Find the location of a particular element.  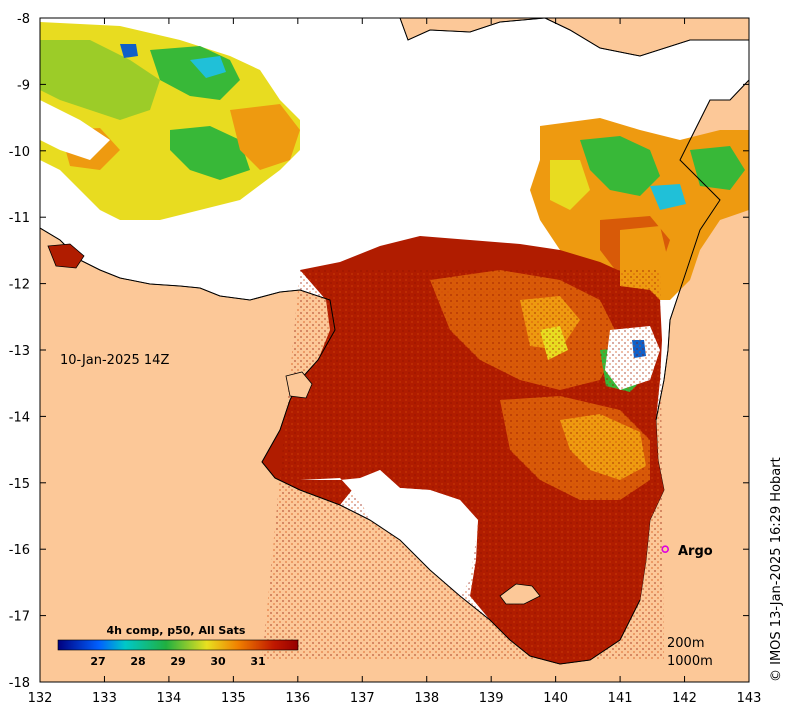

imos-credit: © IMOS 13-Jan-2025 16:29 Hobart is located at coordinates (776, 569).